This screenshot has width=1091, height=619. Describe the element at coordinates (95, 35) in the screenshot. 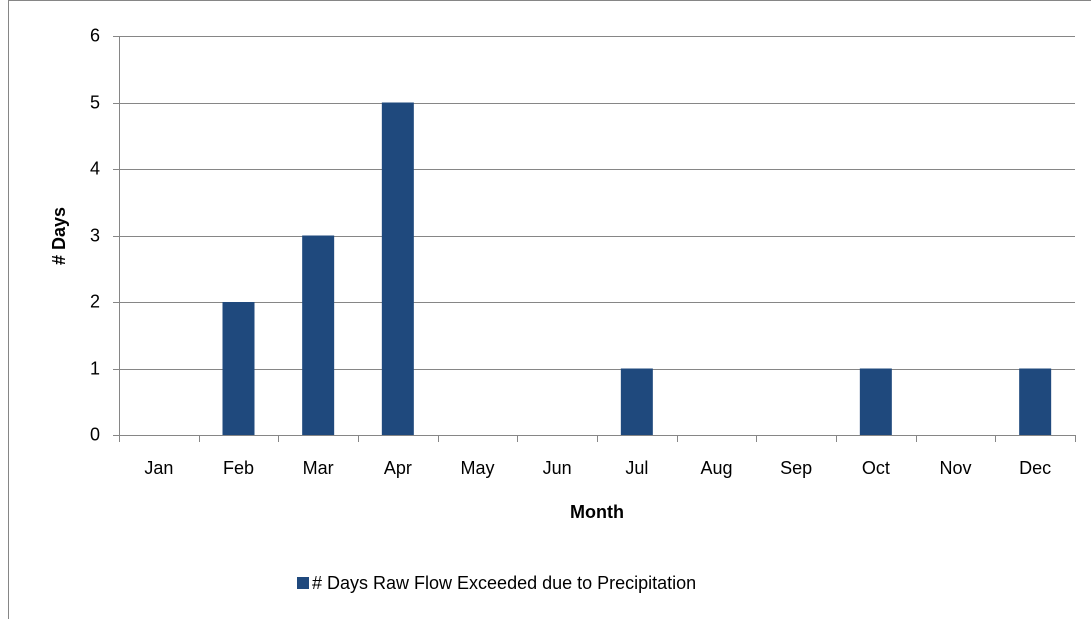

I see `y-tick-label: 6` at that location.